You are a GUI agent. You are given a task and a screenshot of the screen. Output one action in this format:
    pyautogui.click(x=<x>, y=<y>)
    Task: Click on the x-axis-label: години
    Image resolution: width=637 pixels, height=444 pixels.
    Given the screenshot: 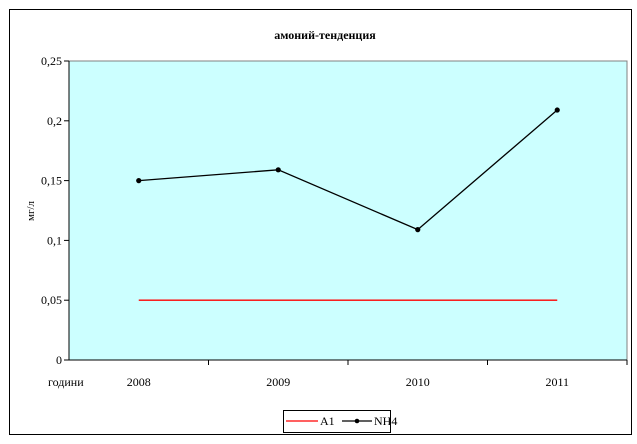 What is the action you would take?
    pyautogui.click(x=66, y=382)
    